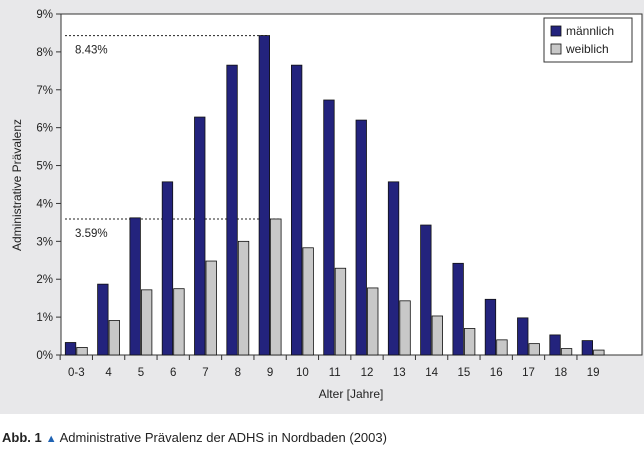 The width and height of the screenshot is (644, 459). Describe the element at coordinates (44, 129) in the screenshot. I see `y-tick-label: 6%` at that location.